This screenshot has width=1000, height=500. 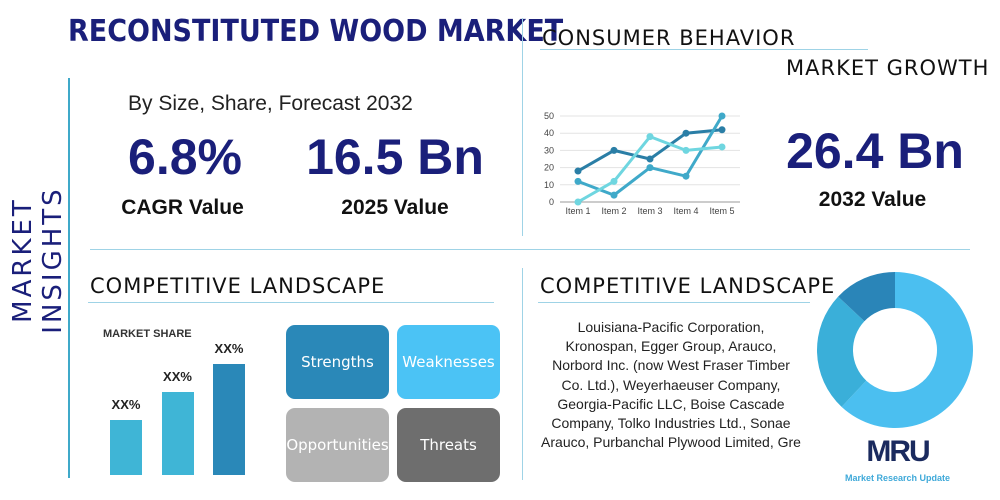 What do you see at coordinates (238, 286) in the screenshot?
I see `competitive-left-title: COMPETITIVE LANDSCAPE` at bounding box center [238, 286].